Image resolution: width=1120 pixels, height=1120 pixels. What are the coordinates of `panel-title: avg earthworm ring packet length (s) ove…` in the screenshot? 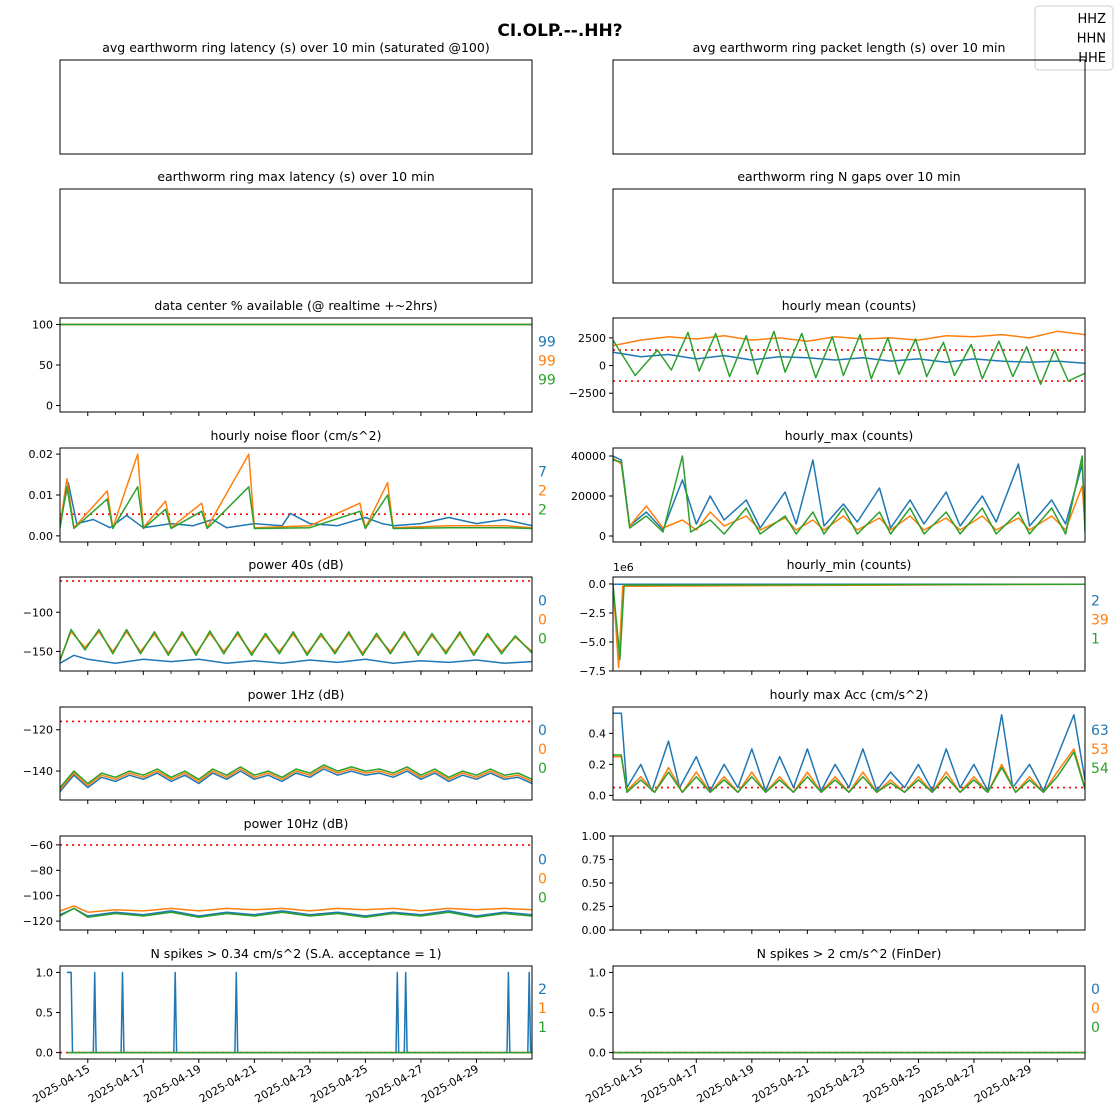 It's located at (849, 47).